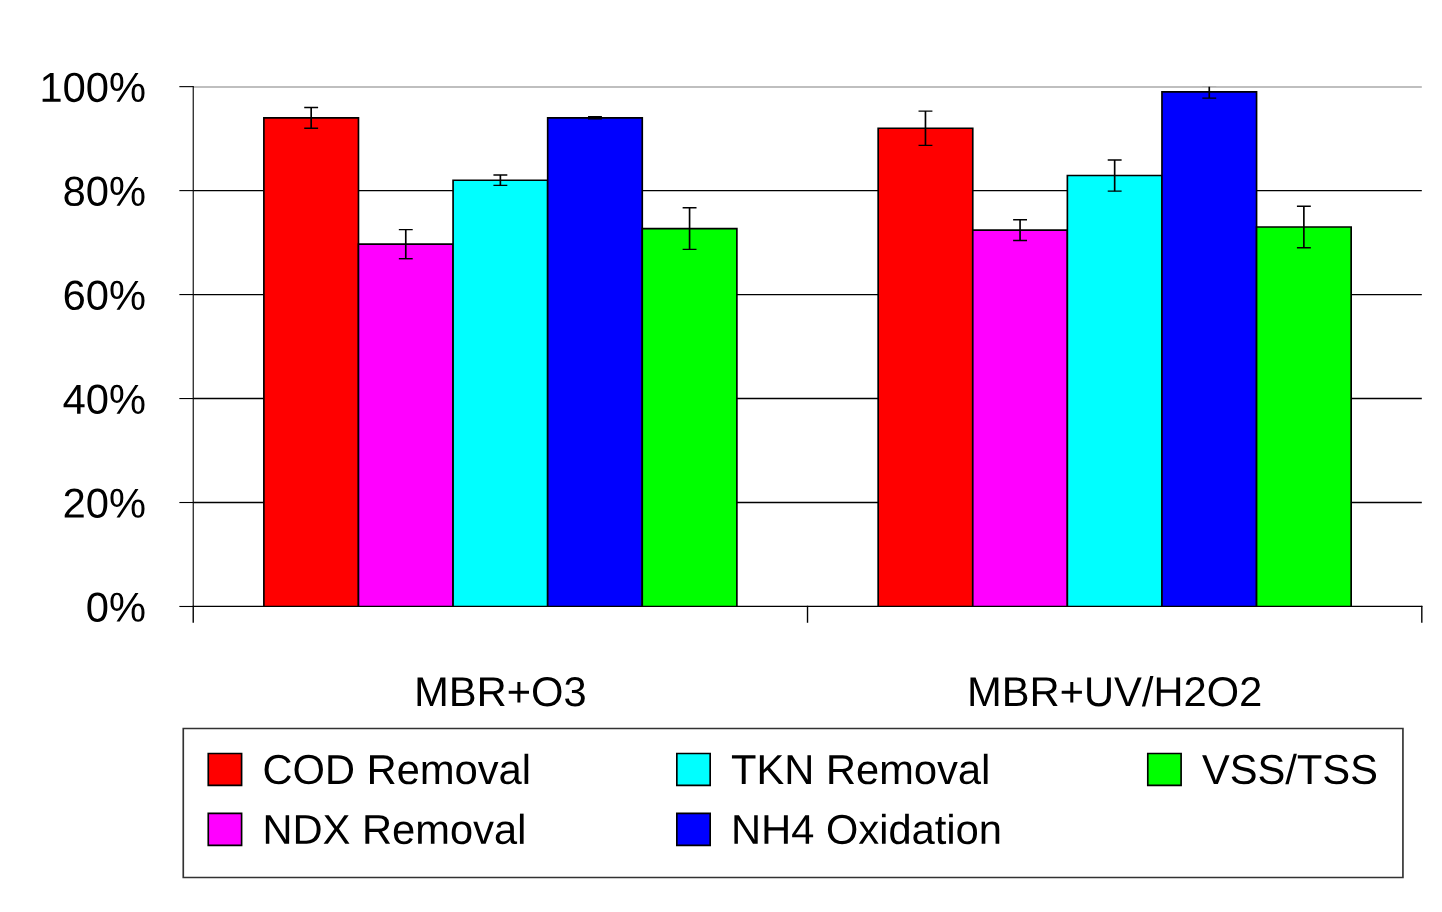 This screenshot has width=1442, height=912. I want to click on y-tick-label: 60%, so click(104, 295).